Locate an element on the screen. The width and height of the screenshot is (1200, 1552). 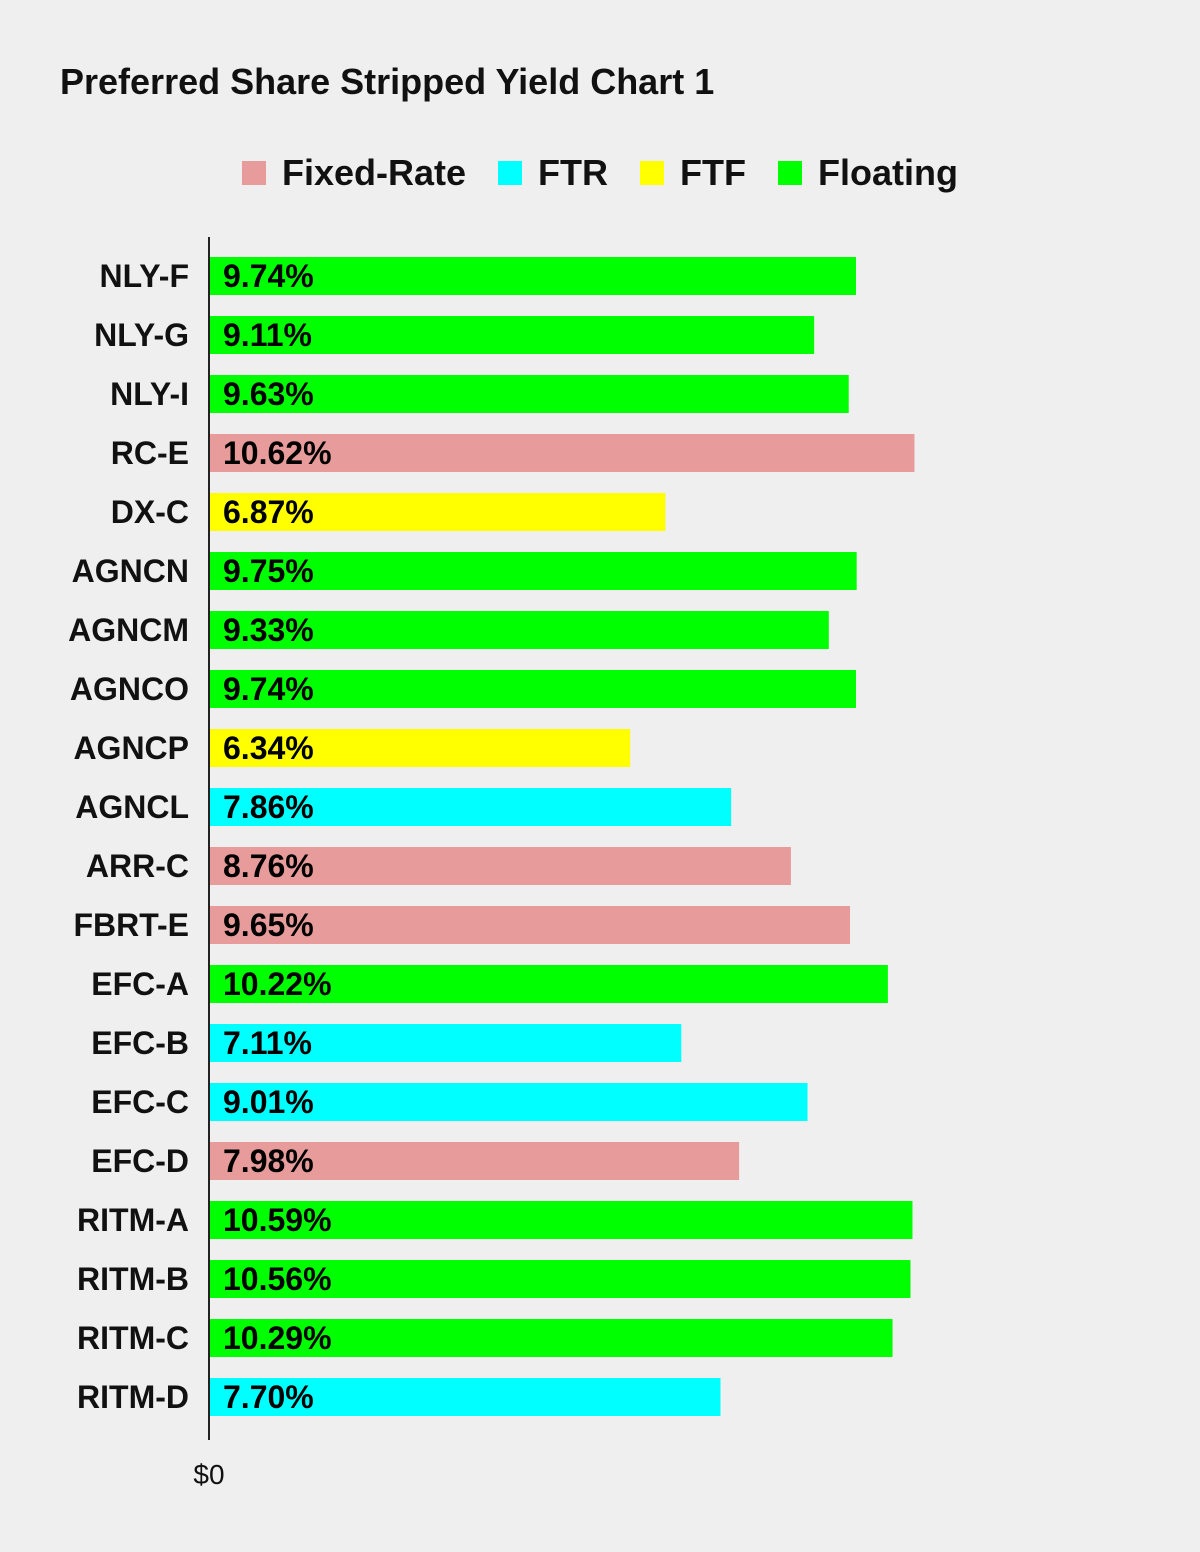
category-label-agnco: AGNCO is located at coordinates (129, 689).